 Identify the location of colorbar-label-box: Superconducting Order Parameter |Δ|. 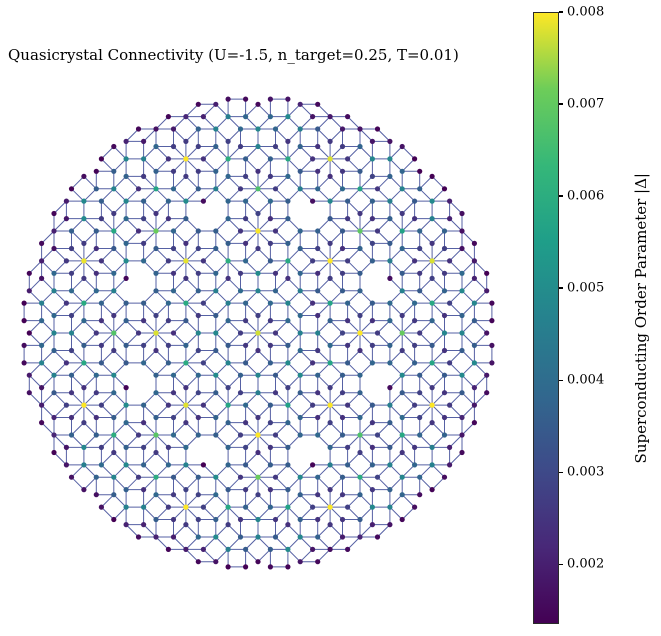
(641, 318).